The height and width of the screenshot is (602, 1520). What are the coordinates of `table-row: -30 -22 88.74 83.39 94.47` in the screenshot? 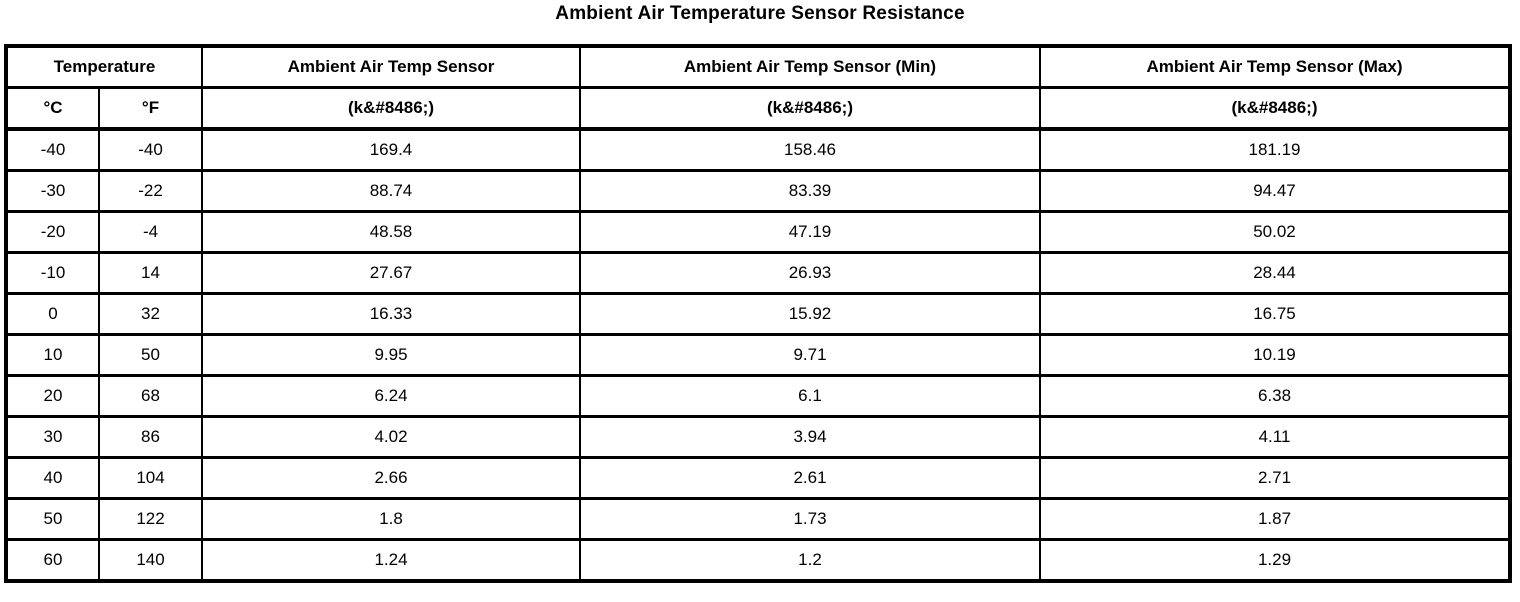 It's located at (758, 191).